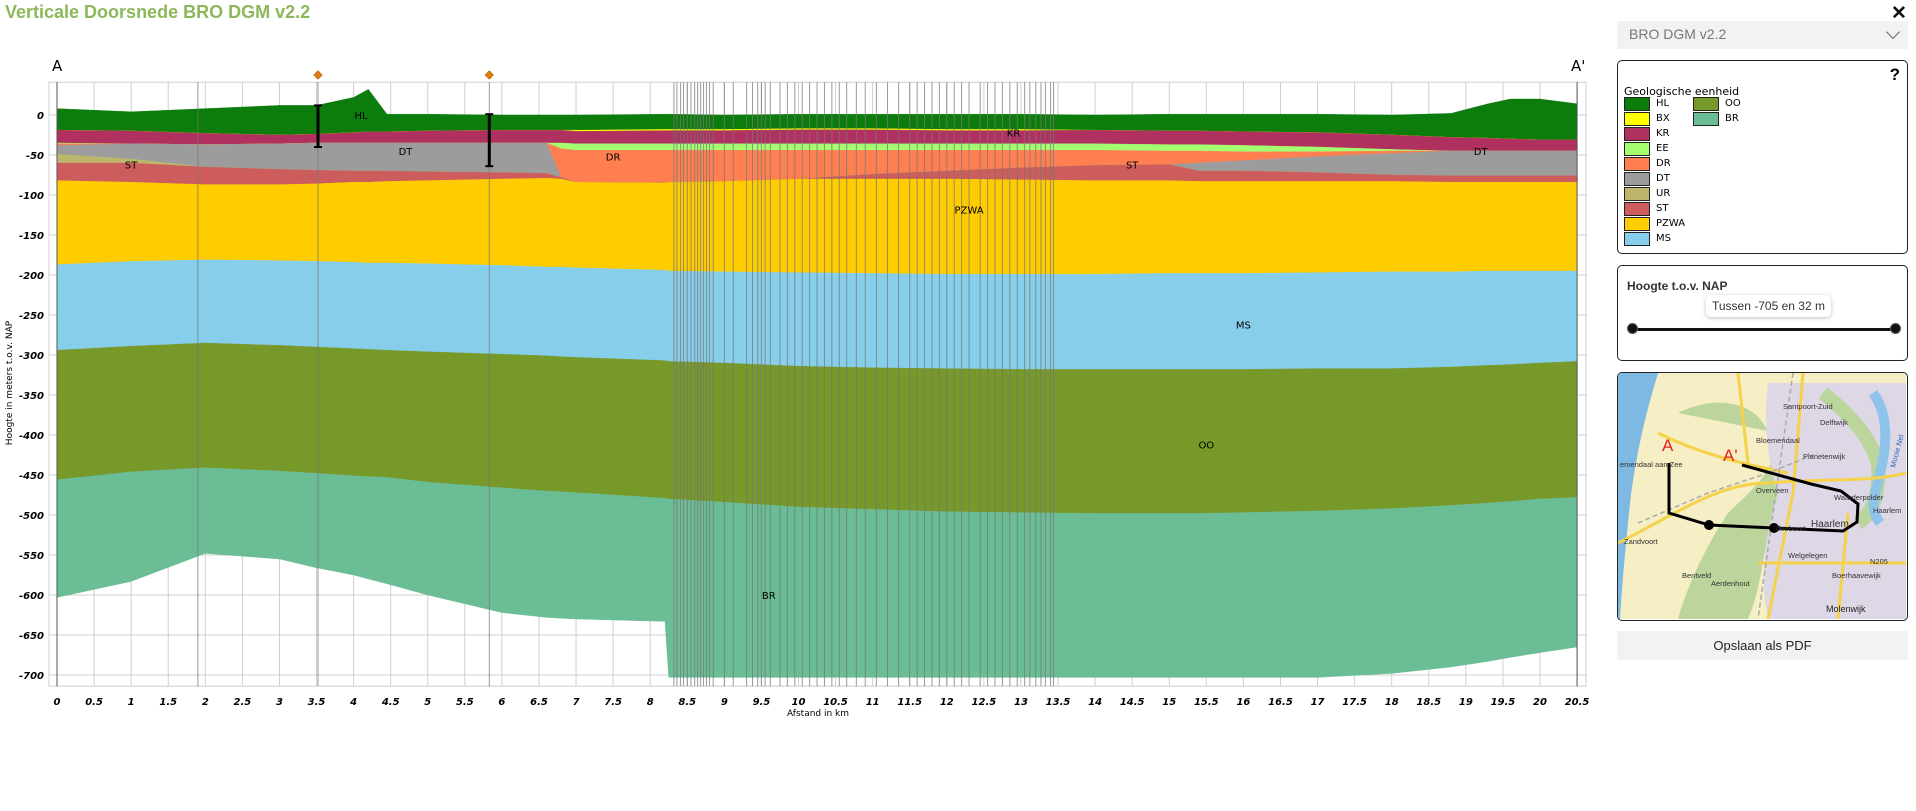 The image size is (1916, 811). What do you see at coordinates (57, 66) in the screenshot?
I see `start-label: A` at bounding box center [57, 66].